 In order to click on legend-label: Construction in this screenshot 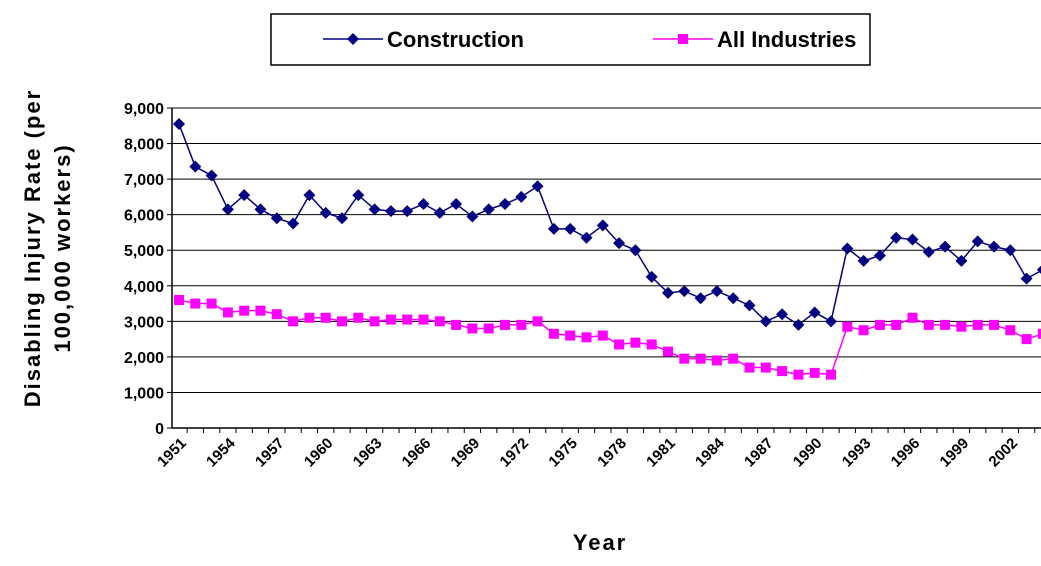, I will do `click(455, 39)`.